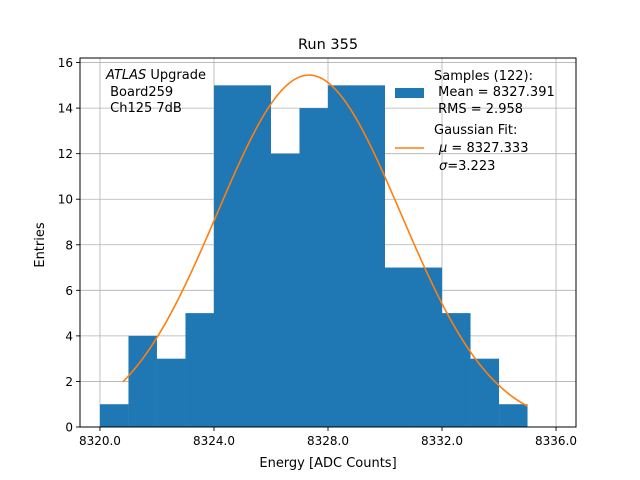 The width and height of the screenshot is (640, 480). Describe the element at coordinates (478, 109) in the screenshot. I see `legend-samples-rms: RMS = 2.958` at that location.